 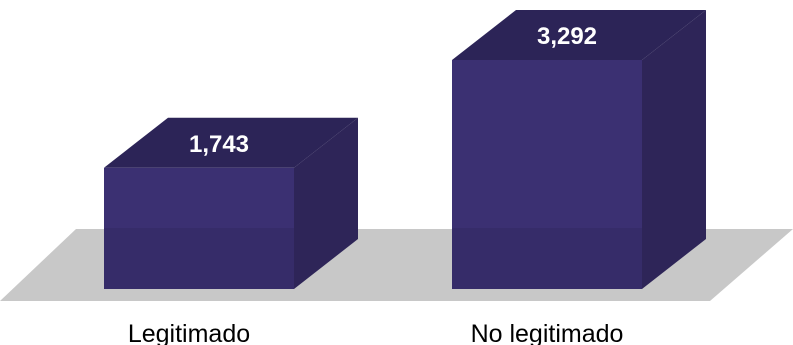 What do you see at coordinates (567, 36) in the screenshot?
I see `data-label: 3,292` at bounding box center [567, 36].